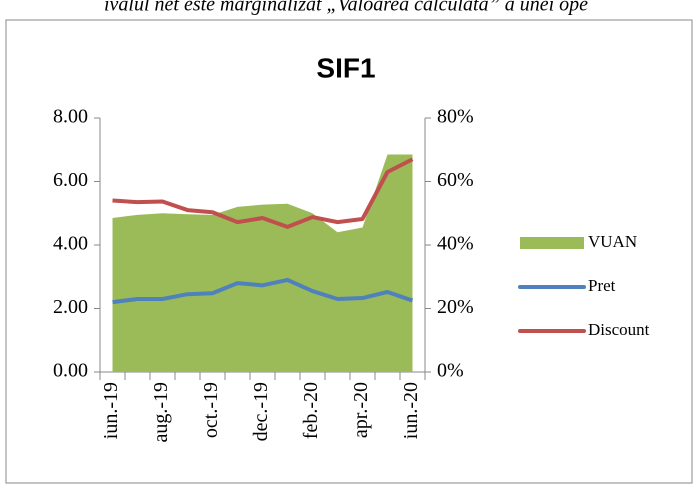 This screenshot has width=693, height=484. What do you see at coordinates (211, 410) in the screenshot?
I see `x-tick-label: oct.-19` at bounding box center [211, 410].